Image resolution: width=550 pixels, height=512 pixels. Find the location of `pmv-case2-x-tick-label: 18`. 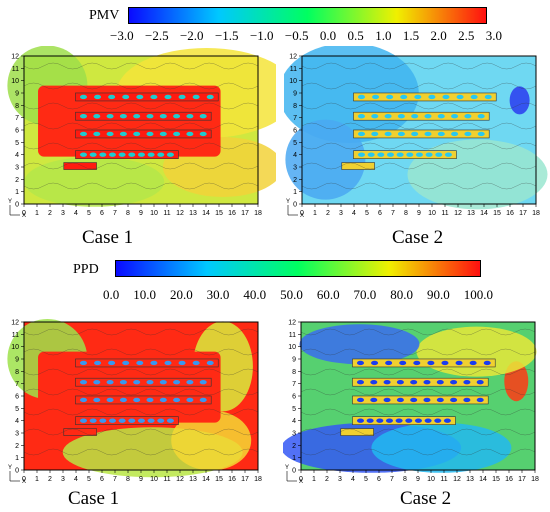

pmv-case2-x-tick-label: 18 is located at coordinates (536, 213).